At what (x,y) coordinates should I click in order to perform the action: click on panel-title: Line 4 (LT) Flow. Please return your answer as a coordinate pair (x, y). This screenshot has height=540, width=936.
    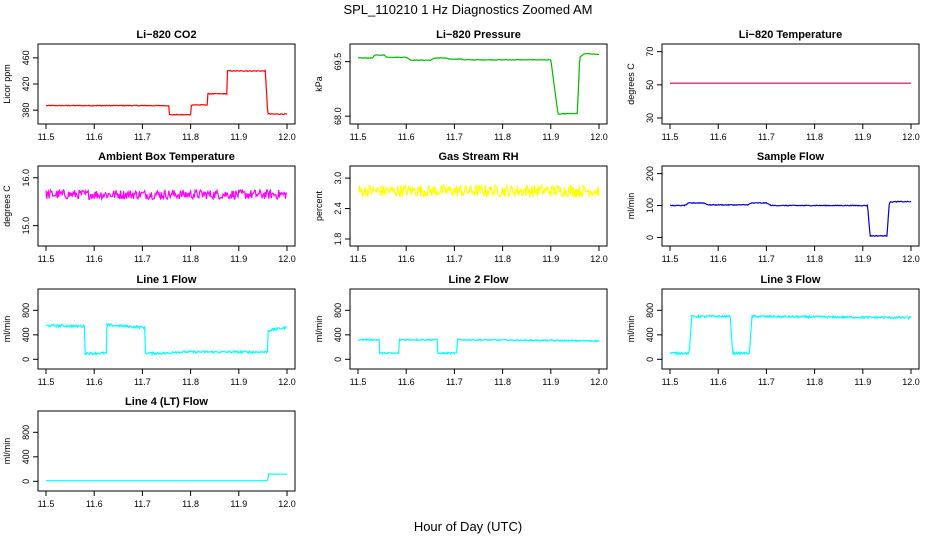
    Looking at the image, I should click on (166, 402).